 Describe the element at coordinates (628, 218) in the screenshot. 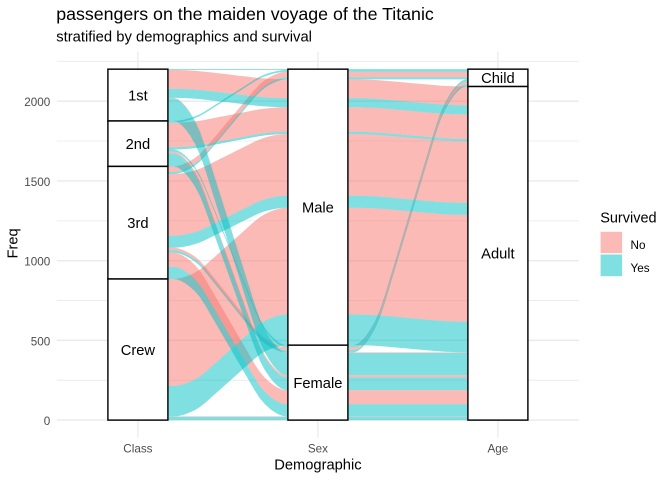

I see `svg-text: Survived` at that location.